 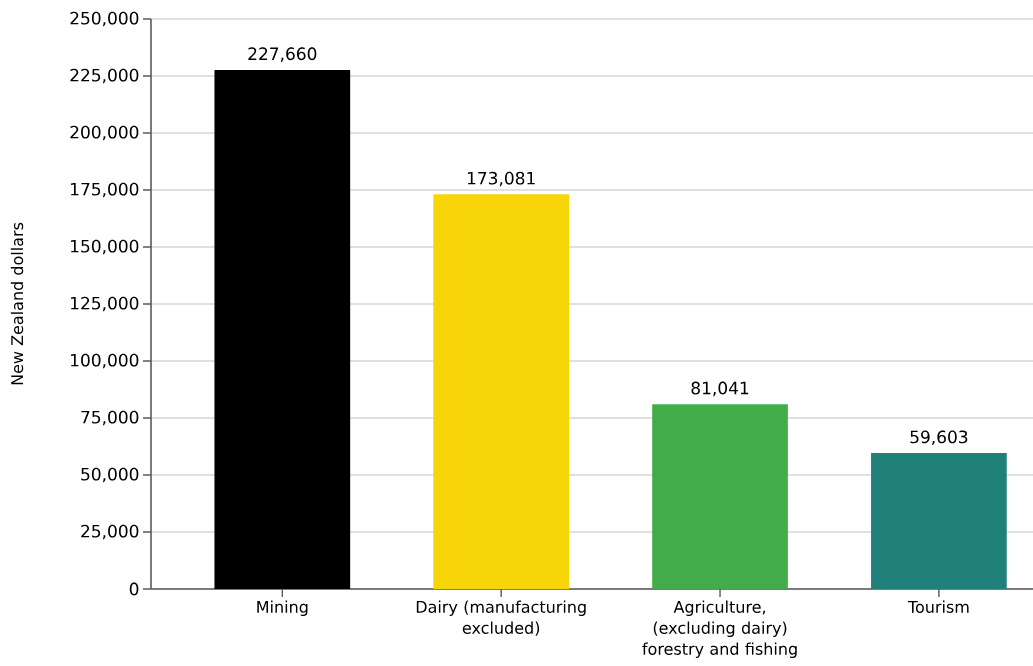 What do you see at coordinates (134, 589) in the screenshot?
I see `y-tick-label: 0` at bounding box center [134, 589].